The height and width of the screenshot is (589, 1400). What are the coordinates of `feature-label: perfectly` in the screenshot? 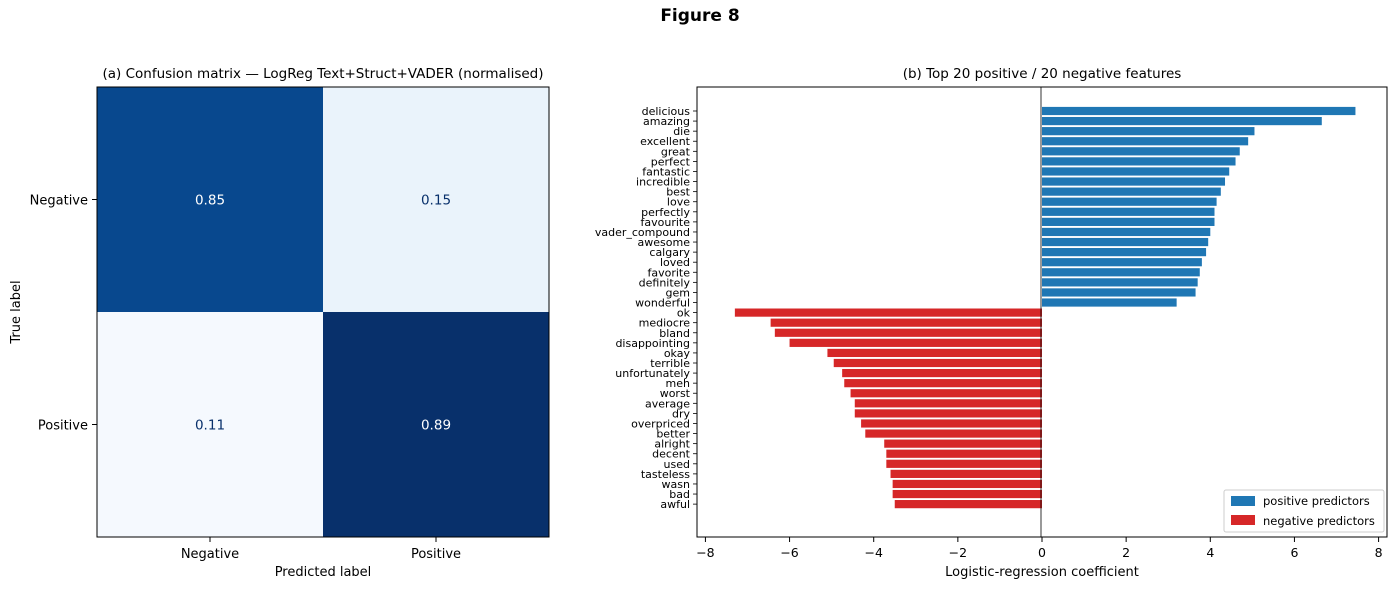 It's located at (665, 212).